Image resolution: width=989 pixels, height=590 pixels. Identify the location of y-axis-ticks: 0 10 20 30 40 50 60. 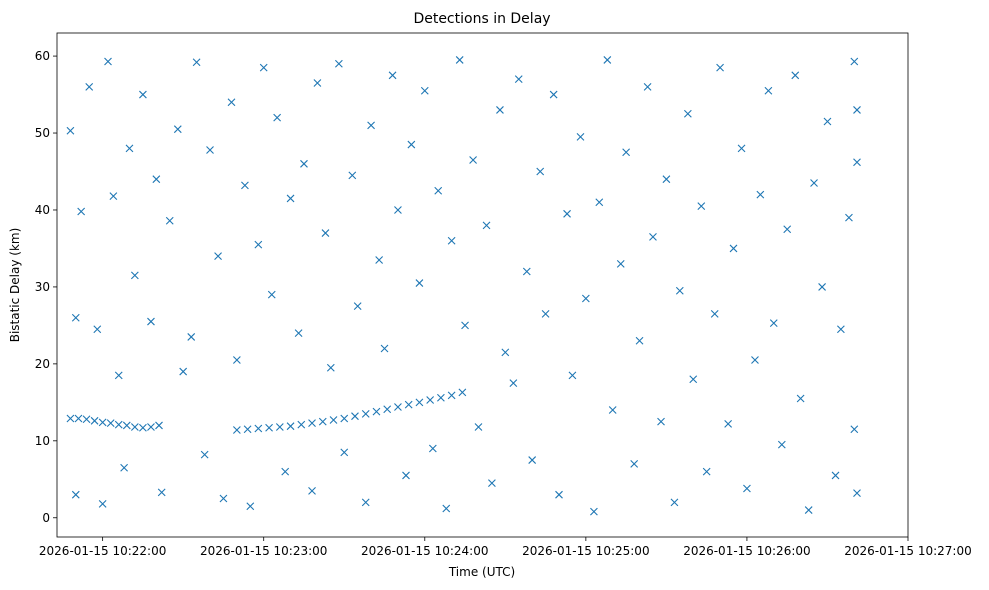
(46, 287).